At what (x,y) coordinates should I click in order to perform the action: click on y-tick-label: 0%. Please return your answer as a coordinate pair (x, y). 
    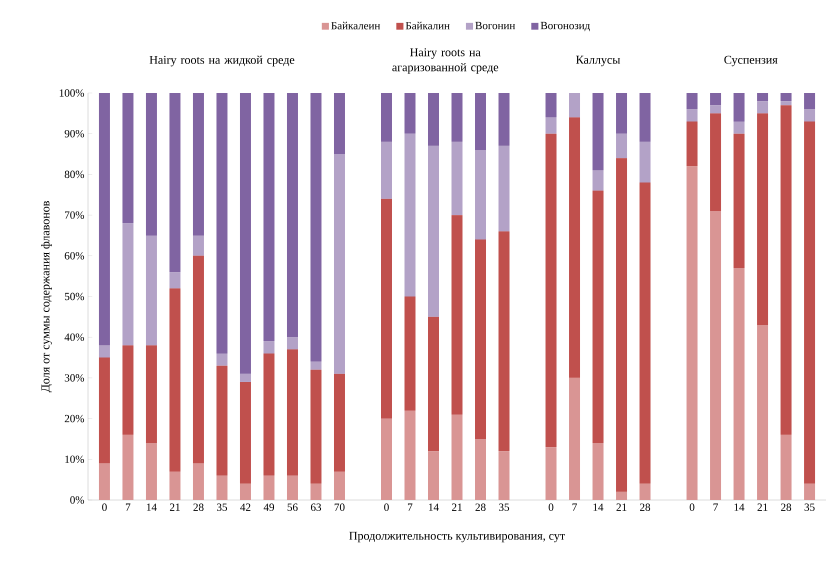
    Looking at the image, I should click on (77, 500).